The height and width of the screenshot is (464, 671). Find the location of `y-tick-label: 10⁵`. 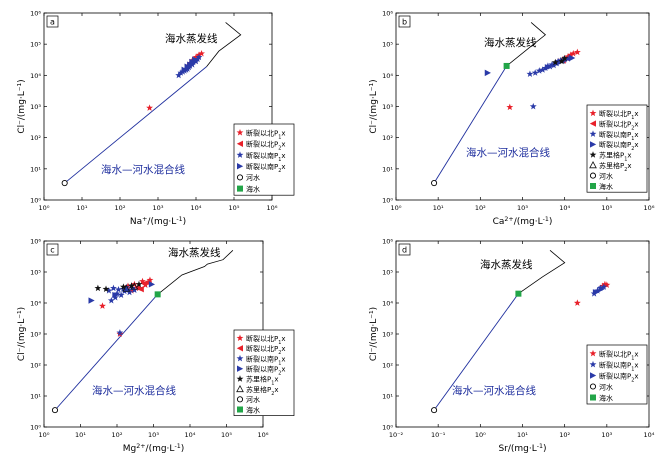

y-tick-label: 10⁵ is located at coordinates (35, 273).